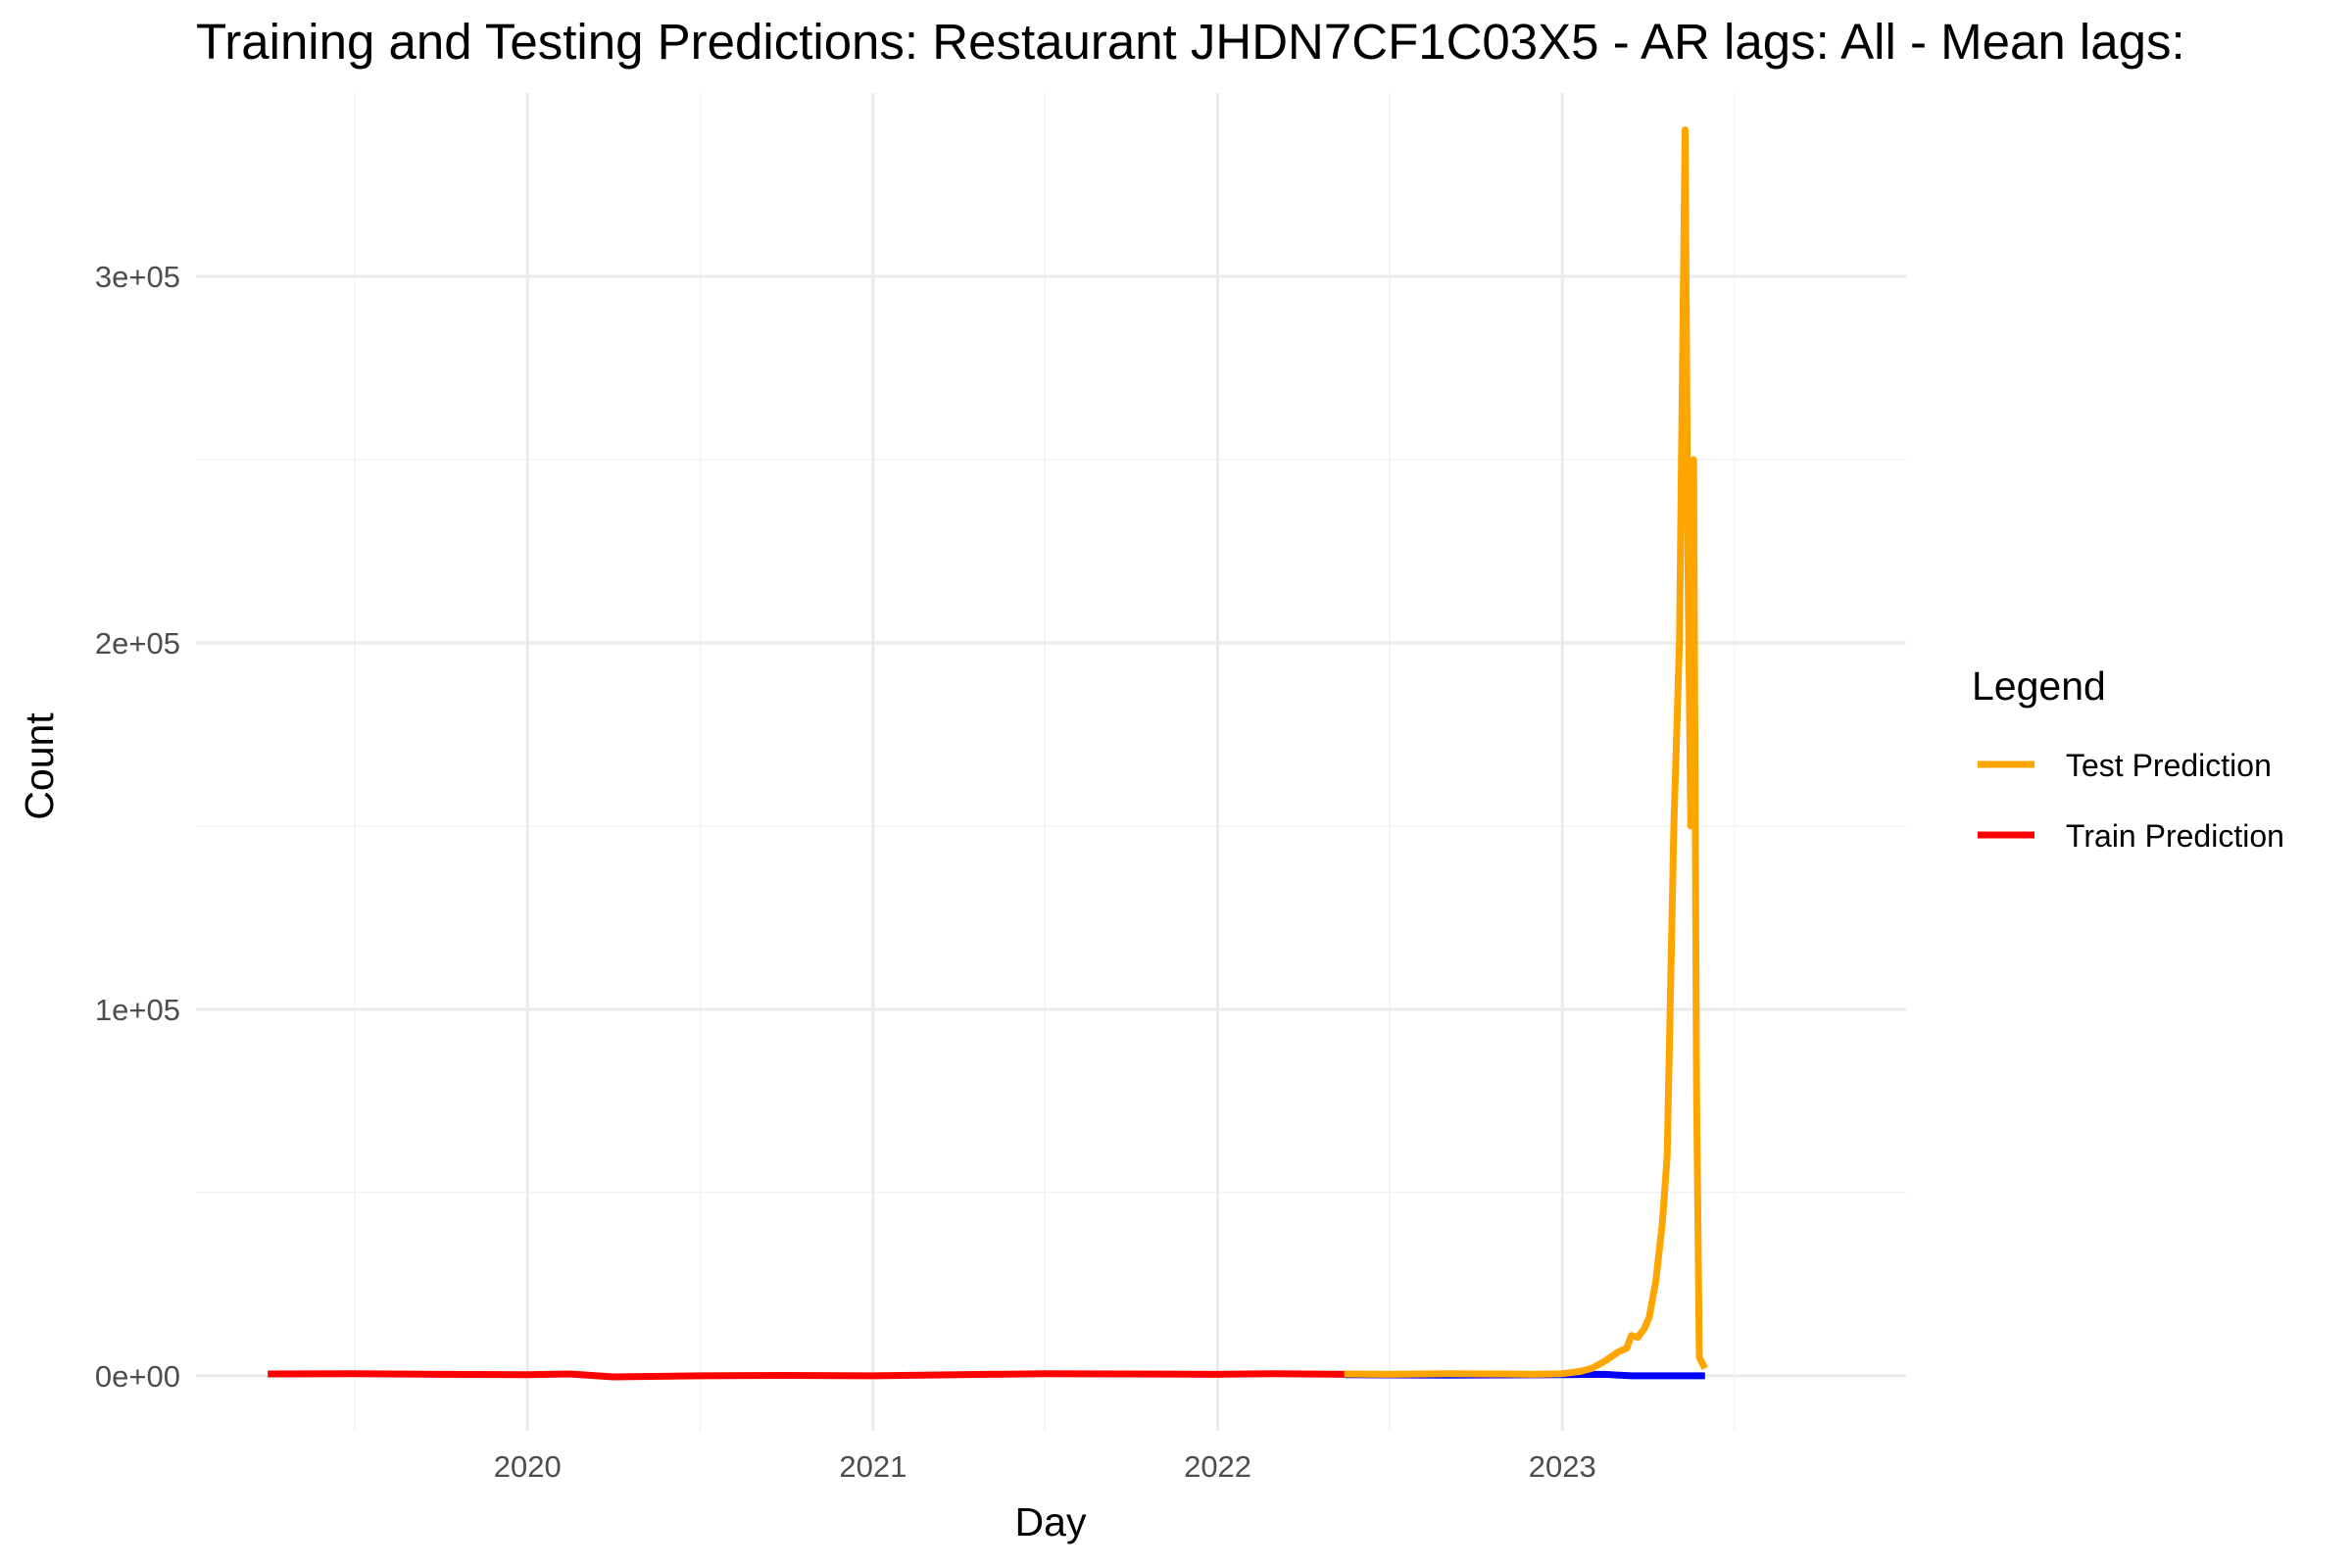  I want to click on legend-title: Legend, so click(2039, 686).